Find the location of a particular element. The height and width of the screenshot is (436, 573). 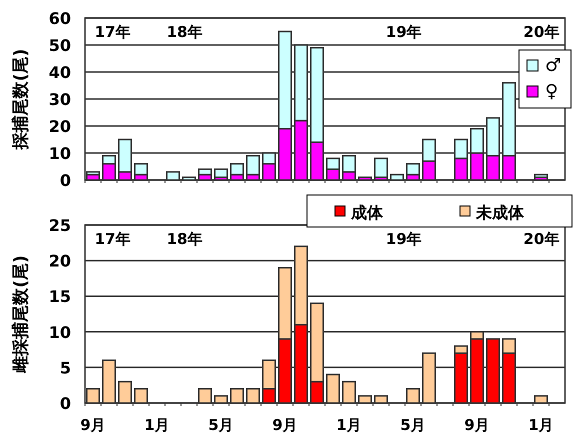

legend-label: 未成体 is located at coordinates (500, 212).